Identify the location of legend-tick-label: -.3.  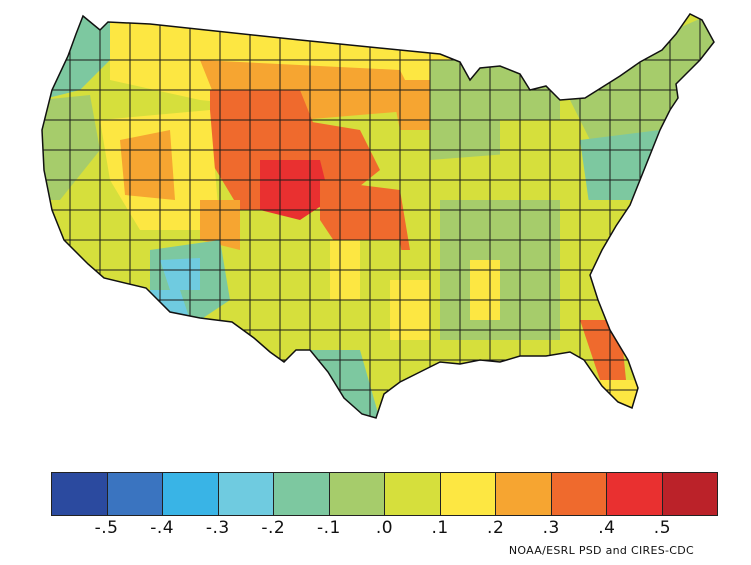
(217, 528).